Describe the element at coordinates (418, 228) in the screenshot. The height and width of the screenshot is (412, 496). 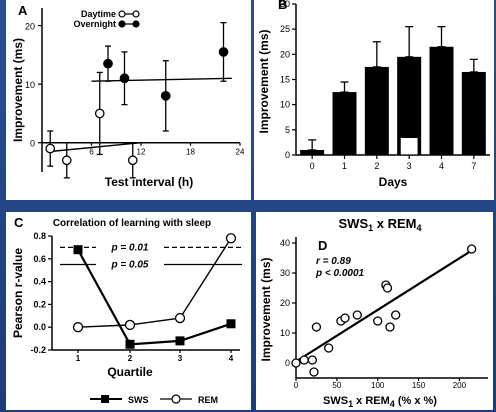
I see `panel-d-title-subscript: 4` at that location.